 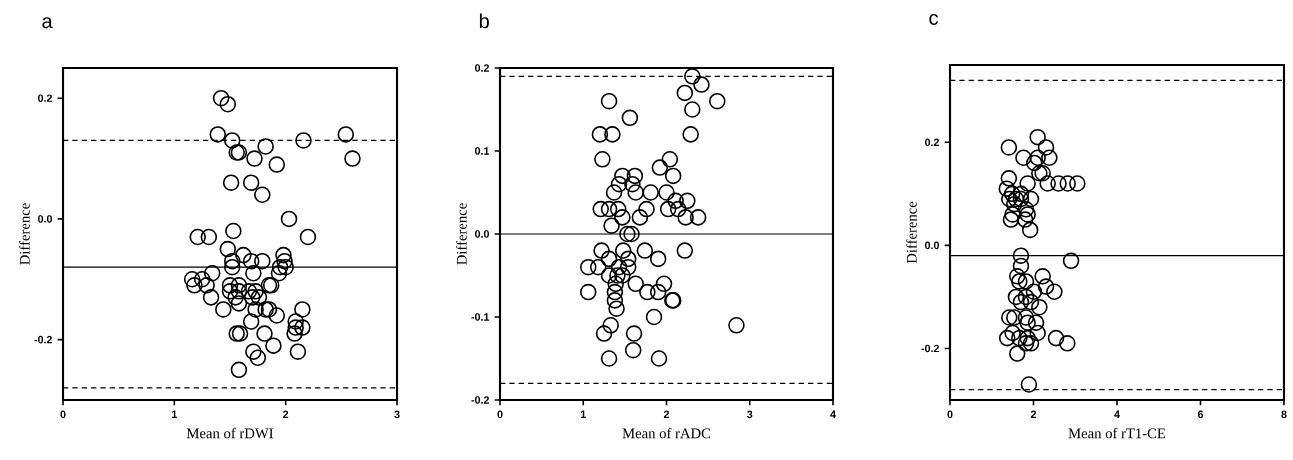 What do you see at coordinates (482, 151) in the screenshot?
I see `y-tick-label: 0.1` at bounding box center [482, 151].